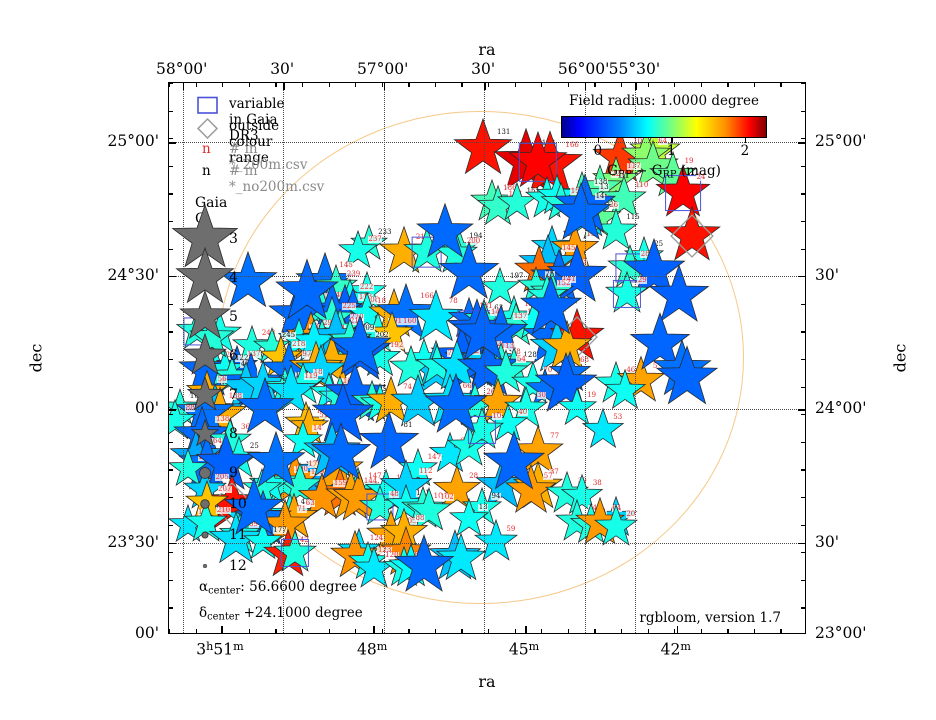 This screenshot has width=936, height=720. I want to click on star-index-label: 57, so click(548, 475).